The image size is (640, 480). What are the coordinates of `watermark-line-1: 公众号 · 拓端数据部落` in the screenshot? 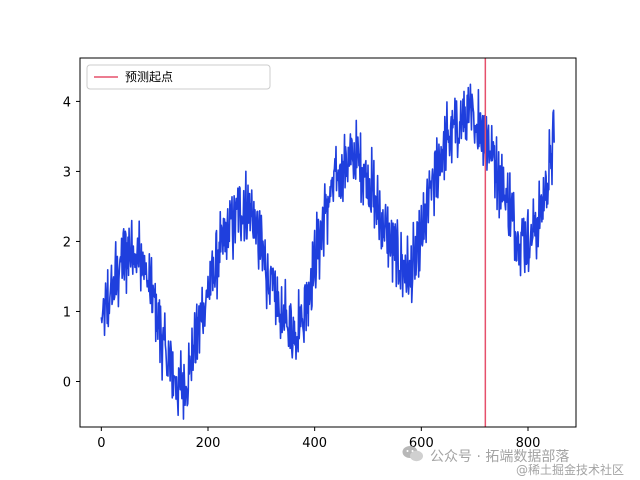 It's located at (500, 457).